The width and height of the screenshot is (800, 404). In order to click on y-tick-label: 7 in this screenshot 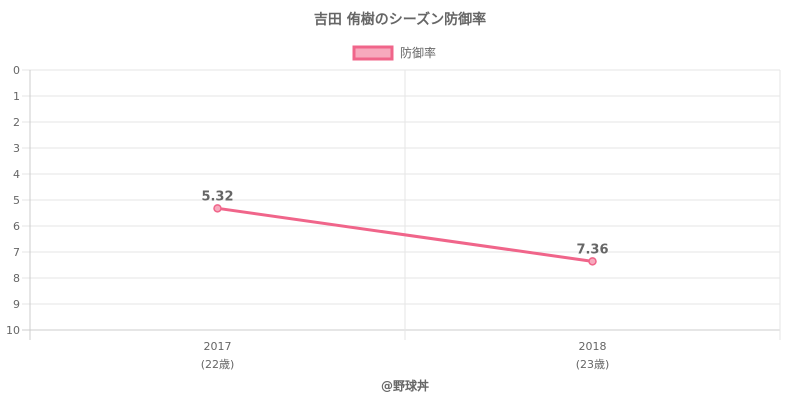, I will do `click(16, 252)`.